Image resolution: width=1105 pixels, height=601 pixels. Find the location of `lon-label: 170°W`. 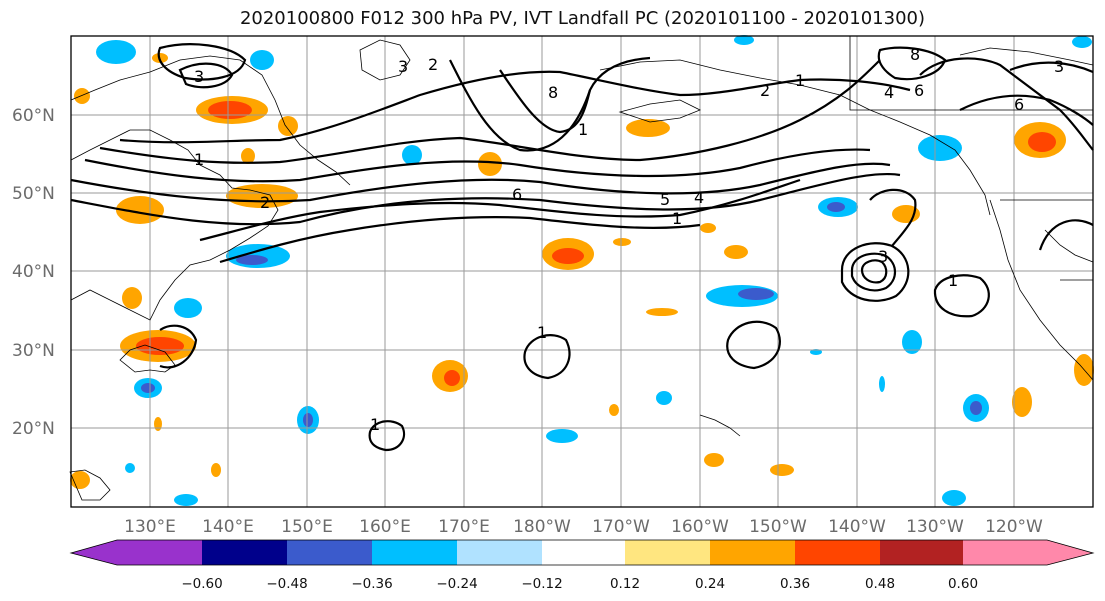

lon-label: 170°W is located at coordinates (621, 527).